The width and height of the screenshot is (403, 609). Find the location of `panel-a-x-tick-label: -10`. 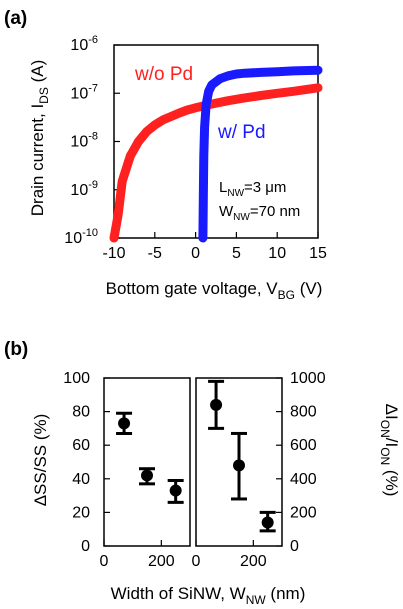

panel-a-x-tick-label: -10 is located at coordinates (113, 253).